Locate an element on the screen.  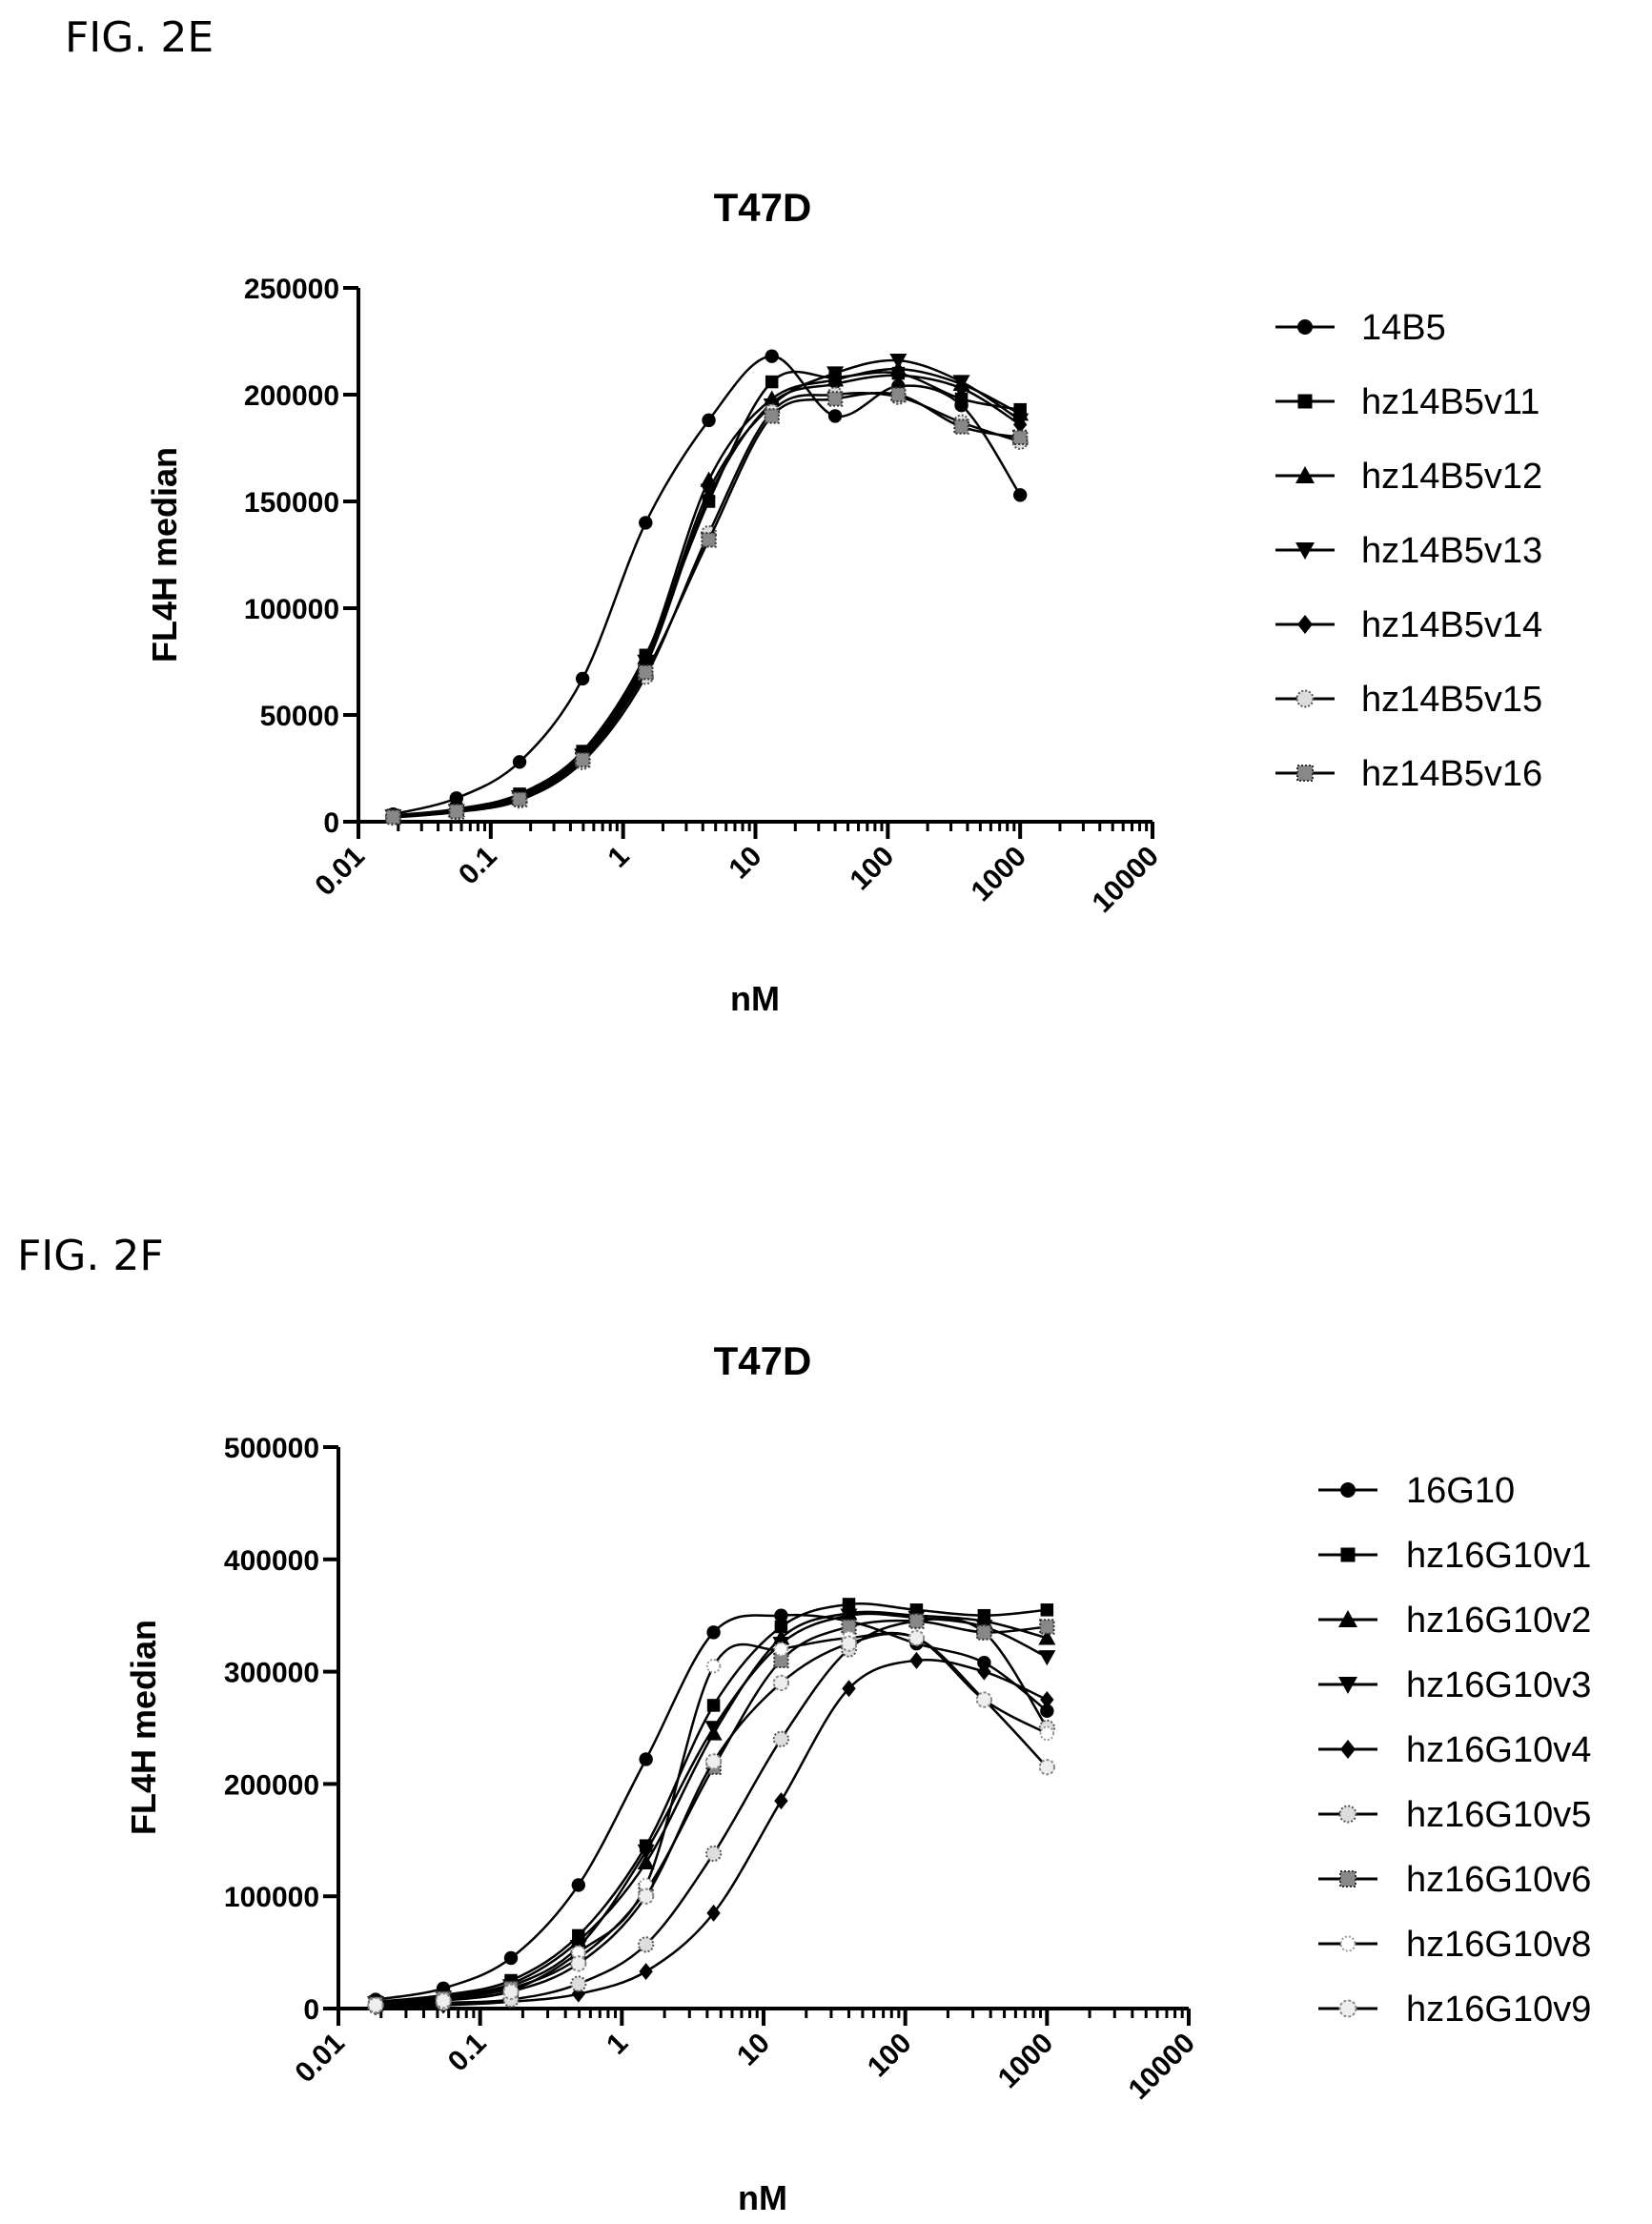
legend-entry: hz14B5v15 is located at coordinates (1408, 700).